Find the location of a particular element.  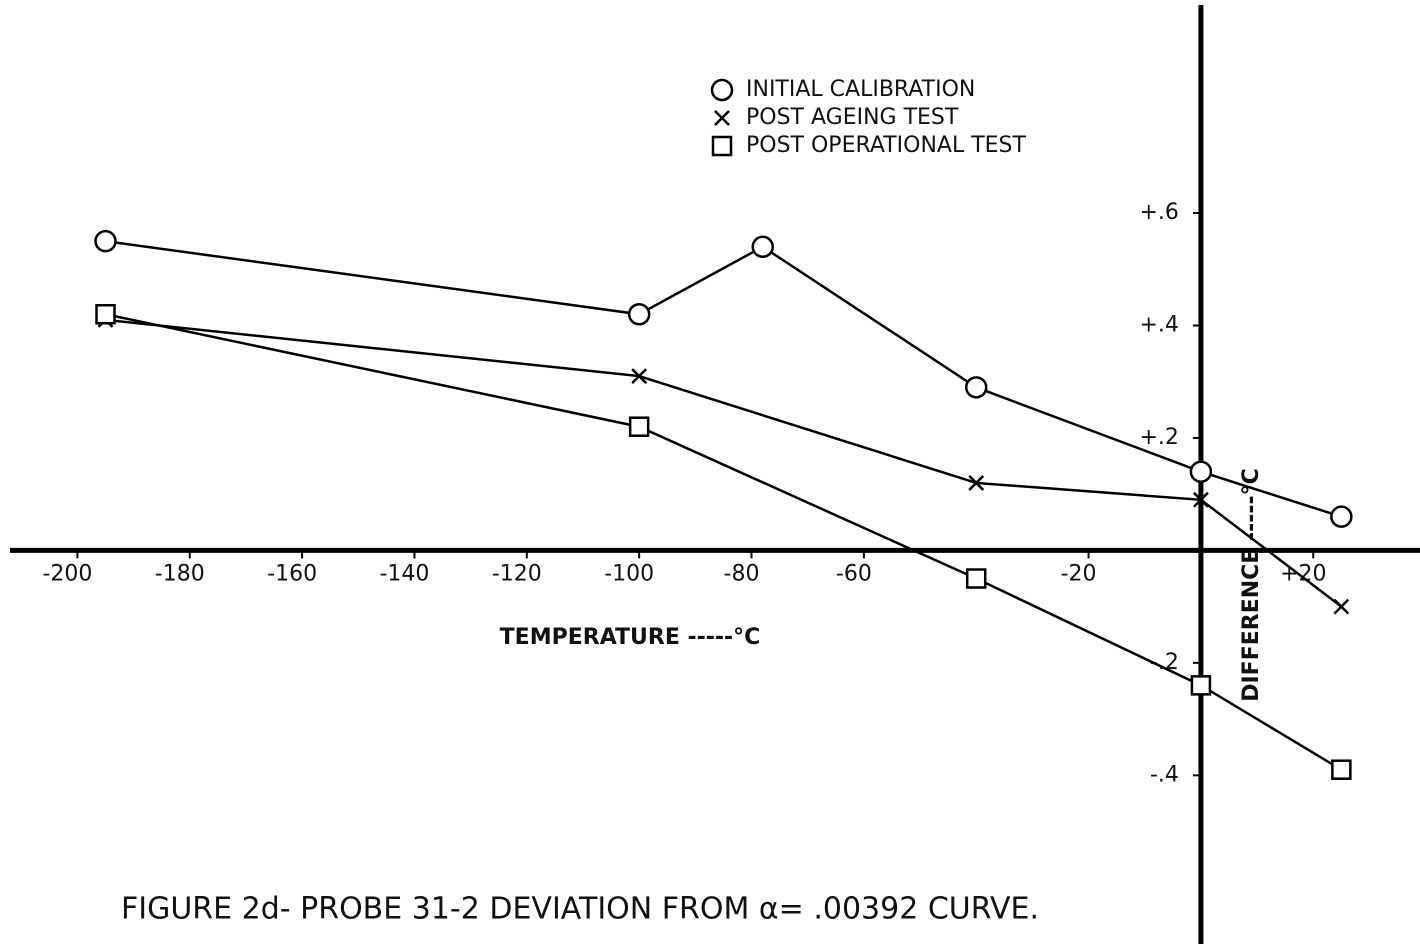

y-tick-label: +.6 is located at coordinates (1158, 212).